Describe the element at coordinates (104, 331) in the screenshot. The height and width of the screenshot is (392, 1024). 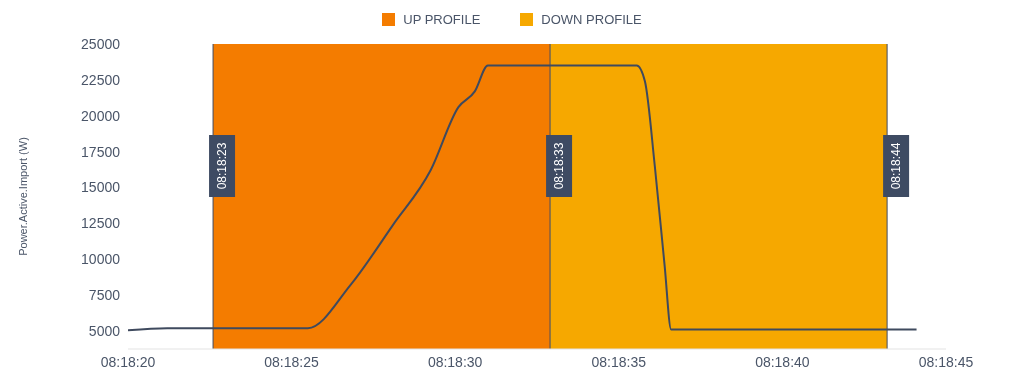
I see `y-tick-label: 5000` at that location.